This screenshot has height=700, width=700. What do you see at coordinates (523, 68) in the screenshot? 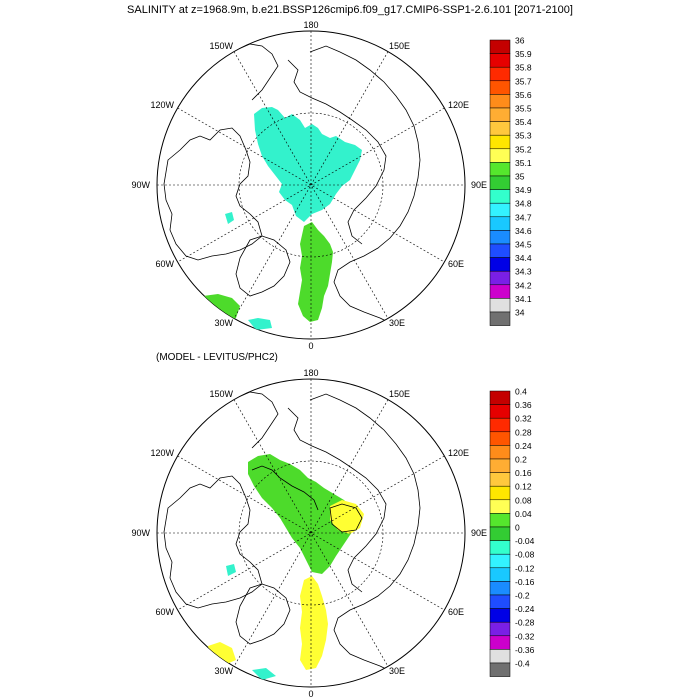
I see `top-colorbar-label: 35.8` at bounding box center [523, 68].